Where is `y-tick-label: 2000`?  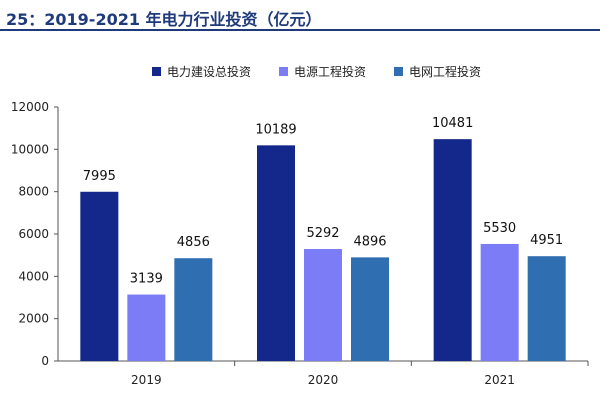 y-tick-label: 2000 is located at coordinates (33, 319).